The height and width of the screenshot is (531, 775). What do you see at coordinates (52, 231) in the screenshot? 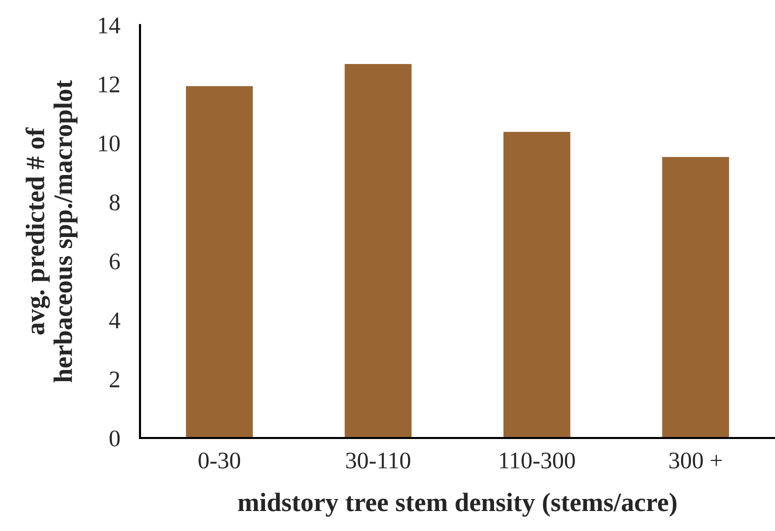
I see `y-axis-title: avg. predicted # of herbaceous spp./macroplot` at bounding box center [52, 231].